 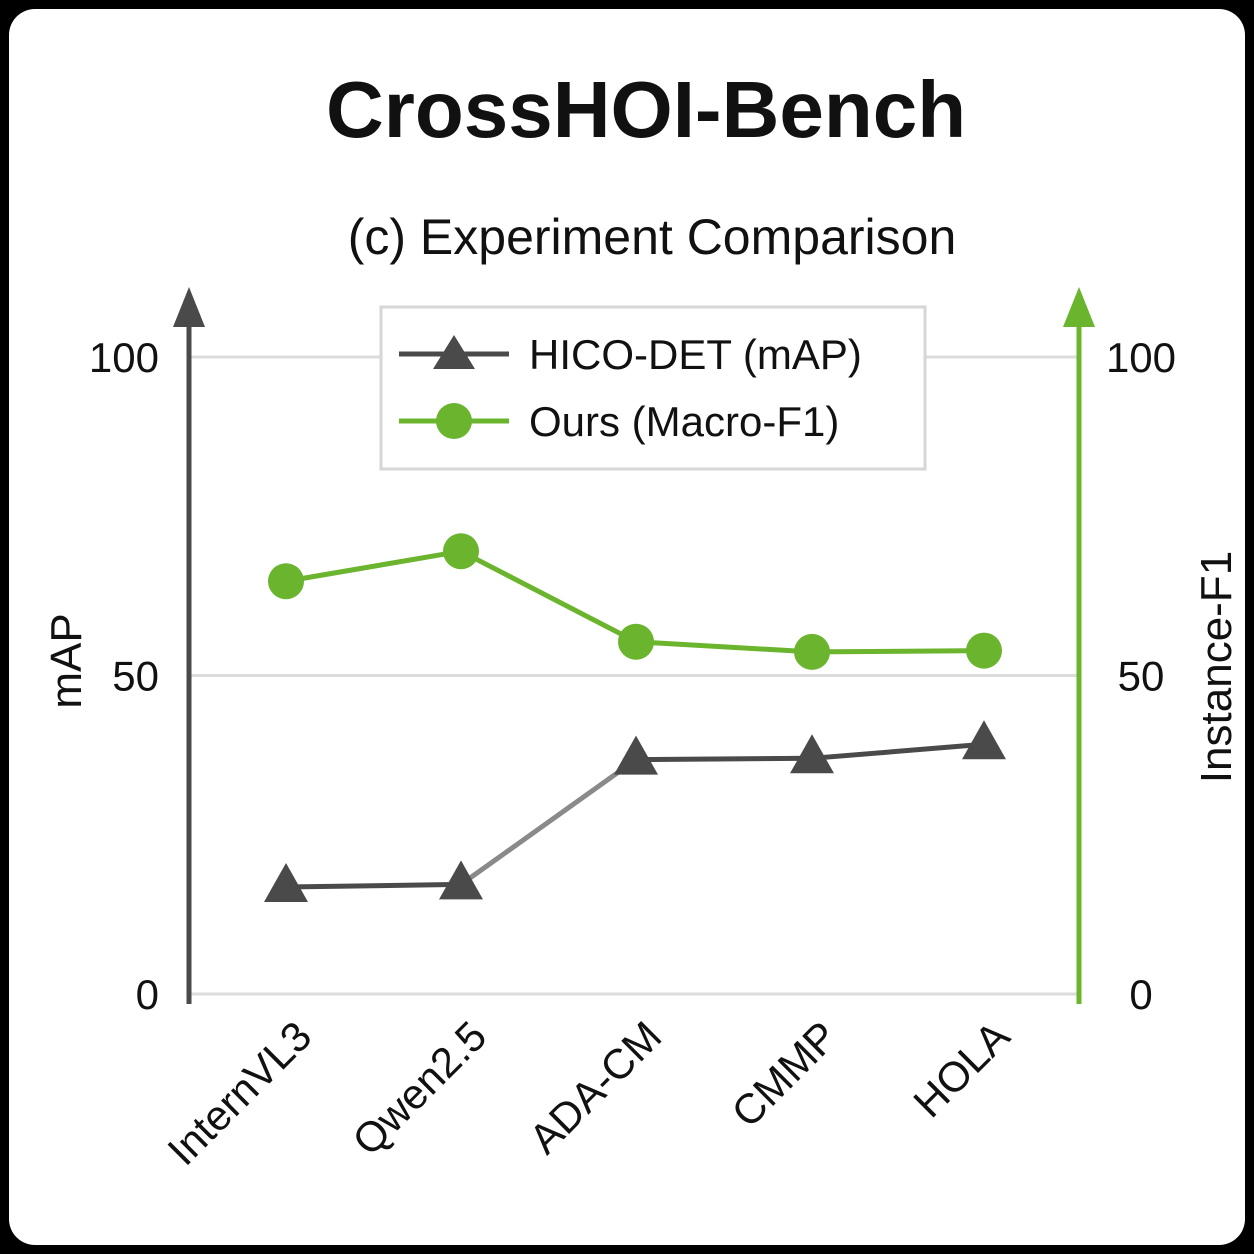 What do you see at coordinates (684, 421) in the screenshot?
I see `legend-label-ours: Ours (Macro-F1)` at bounding box center [684, 421].